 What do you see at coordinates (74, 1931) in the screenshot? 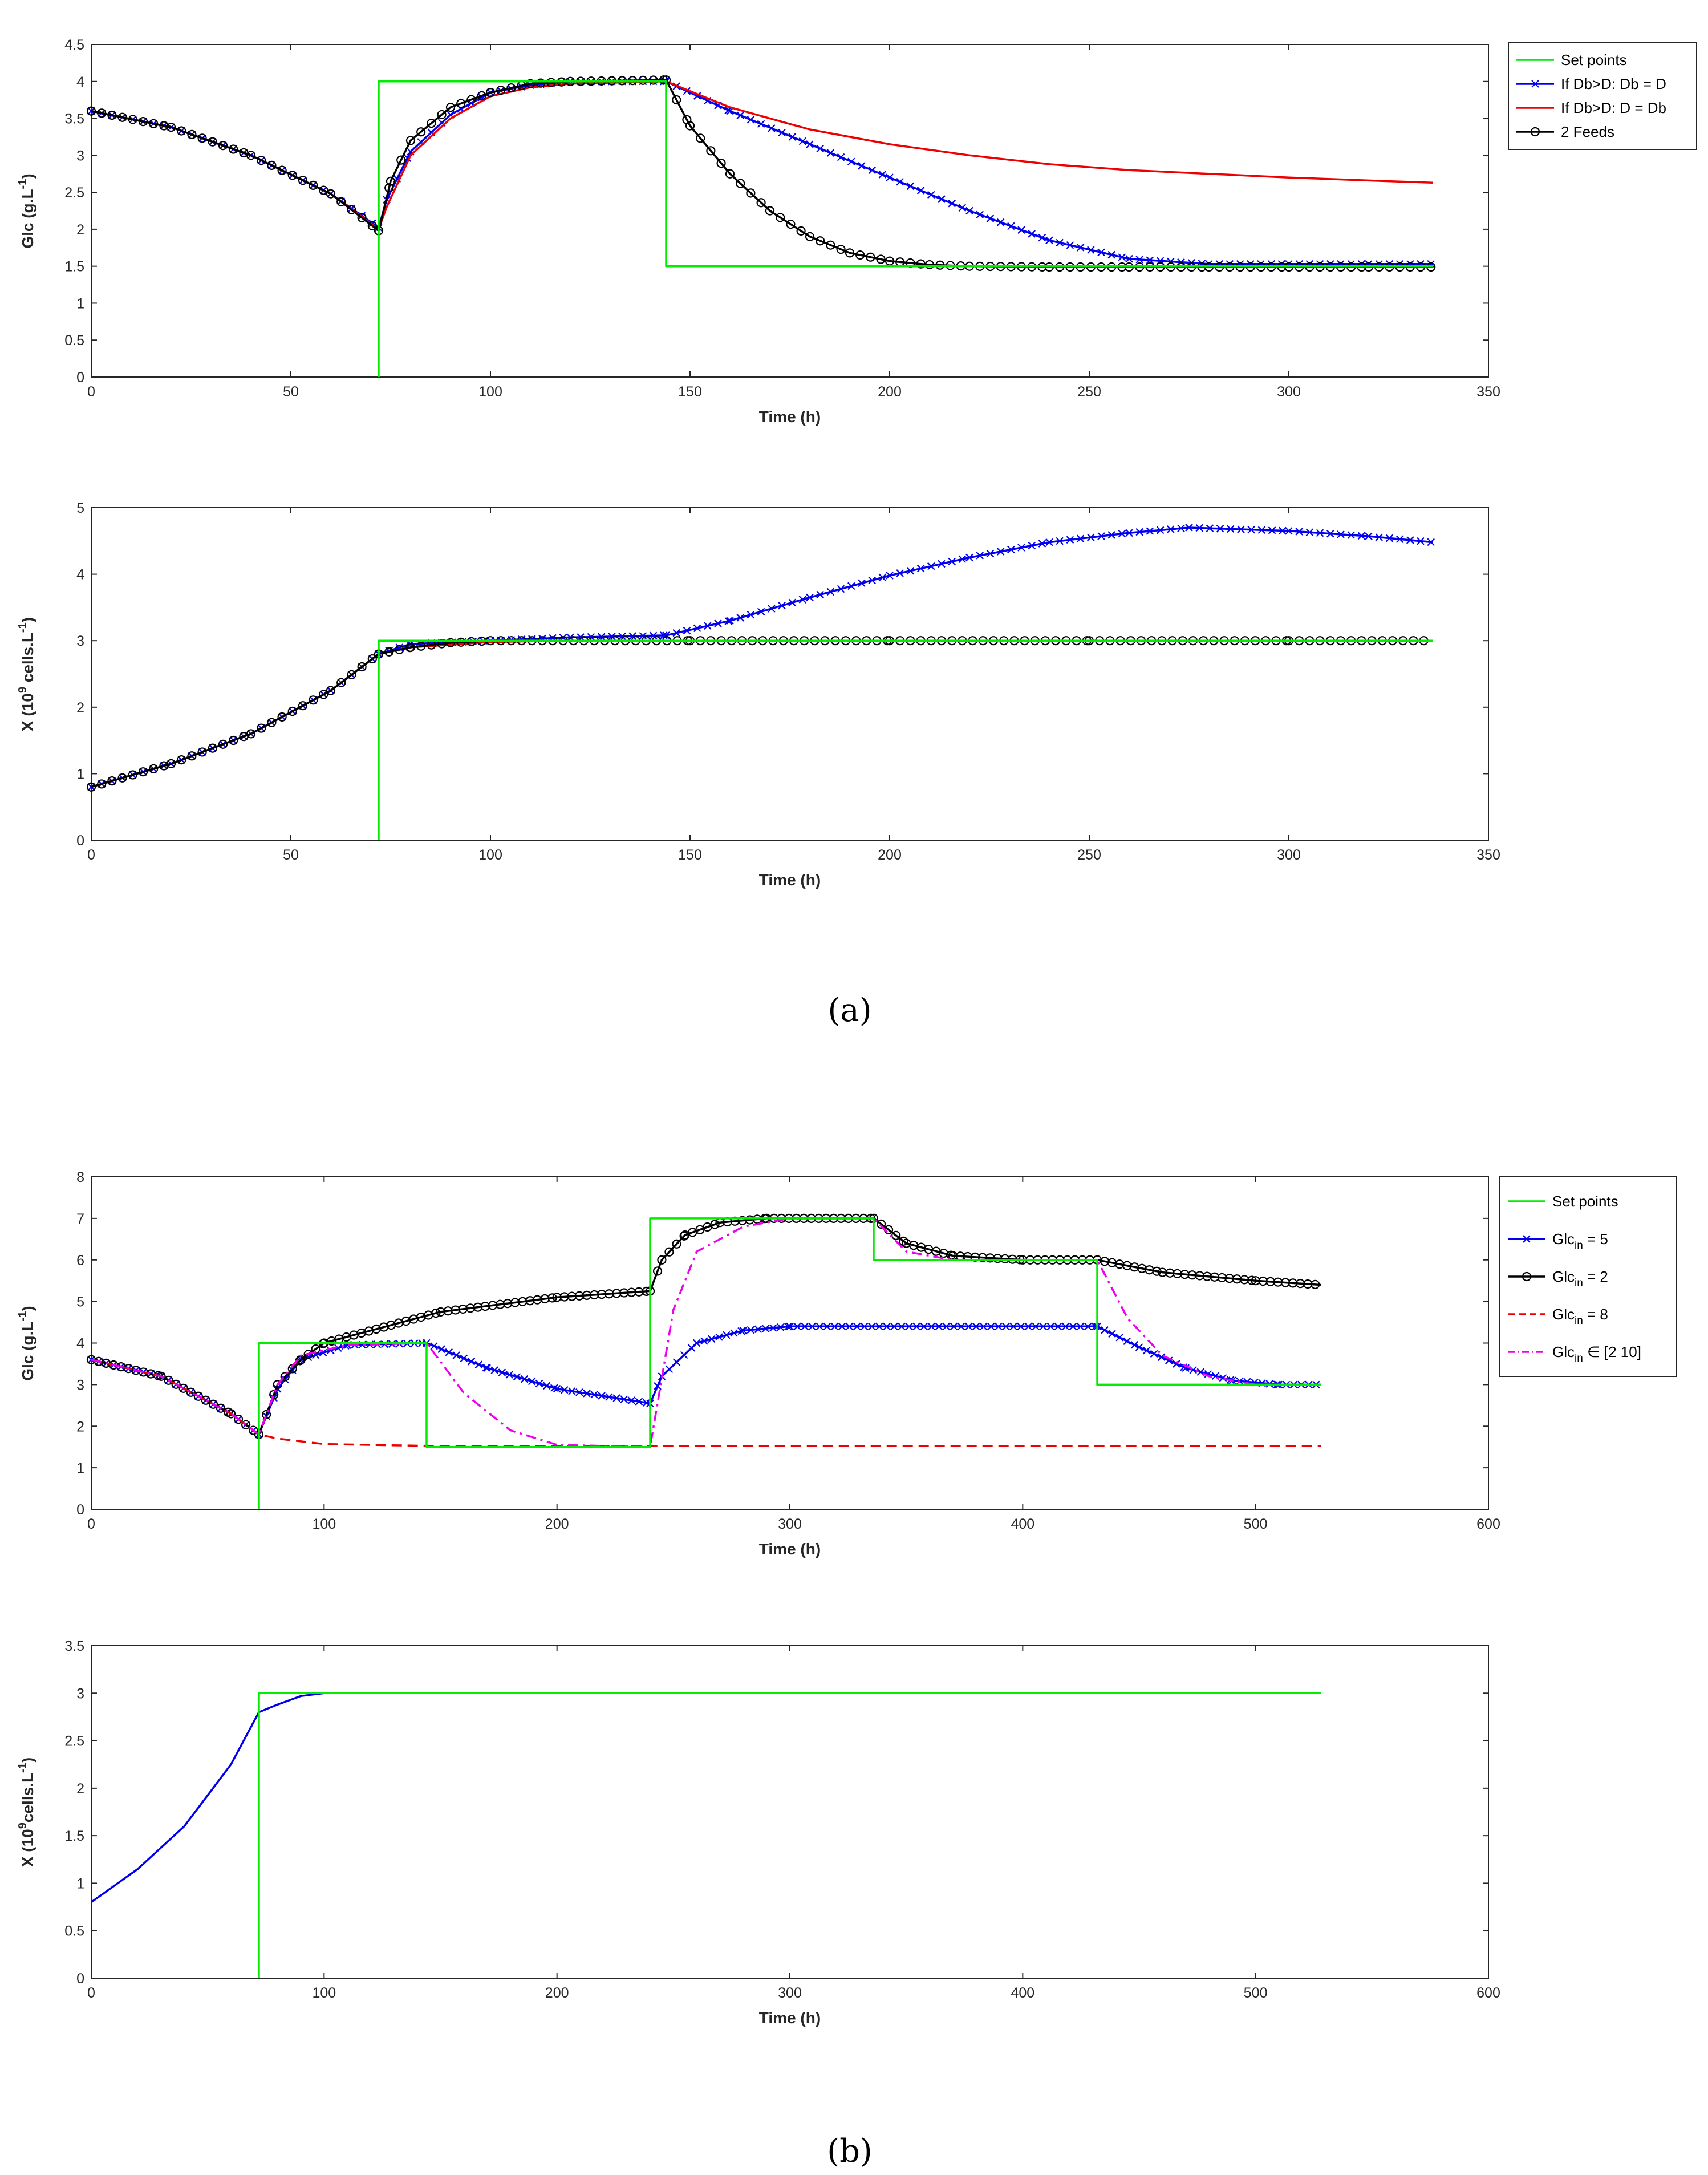
I see `y-tick-label: 0.5` at bounding box center [74, 1931].